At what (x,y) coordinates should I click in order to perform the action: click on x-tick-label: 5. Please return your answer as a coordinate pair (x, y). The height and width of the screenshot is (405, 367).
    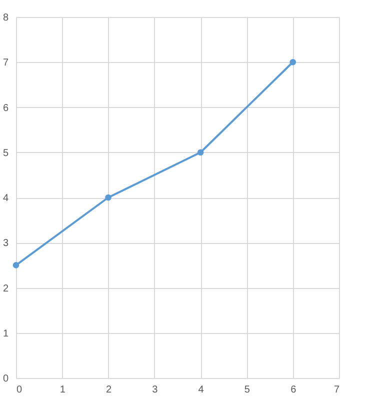
    Looking at the image, I should click on (247, 390).